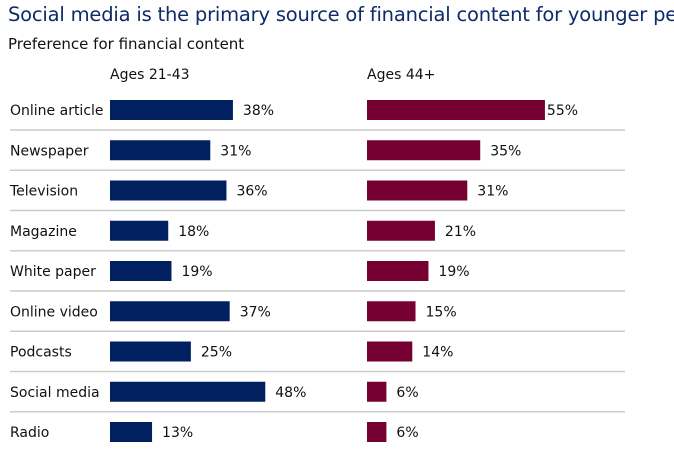 This screenshot has height=450, width=674. Describe the element at coordinates (57, 111) in the screenshot. I see `category-label: Online article` at that location.